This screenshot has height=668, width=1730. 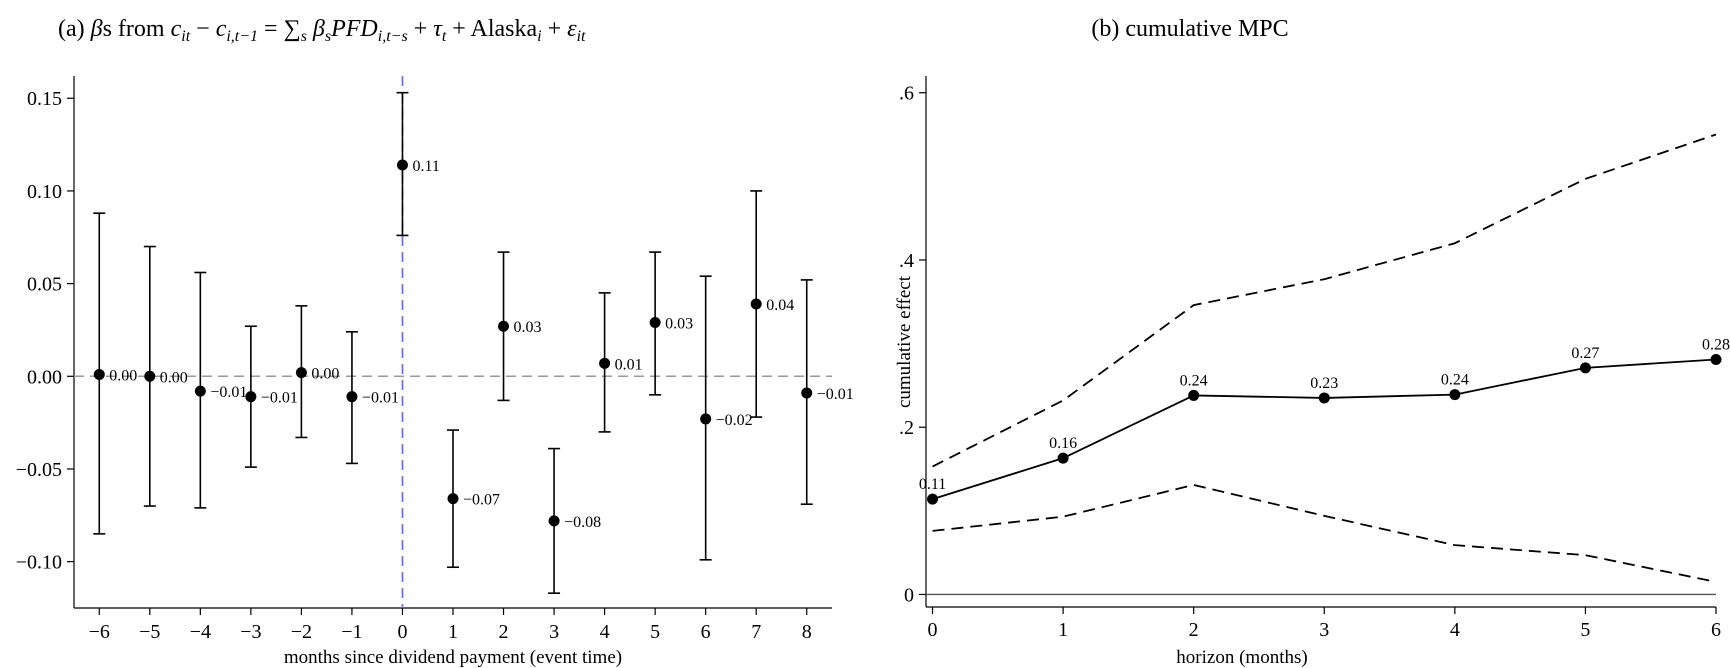 I want to click on panel-a-point-label: −0.08, so click(x=582, y=522).